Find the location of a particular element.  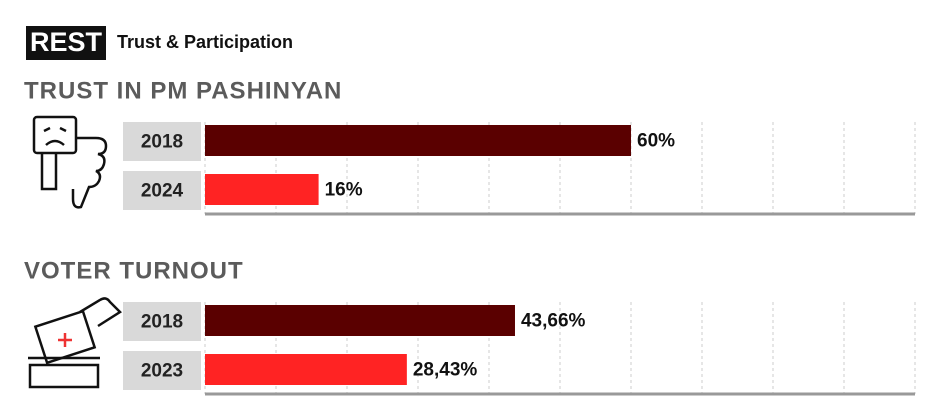

header-title: Trust & Participation is located at coordinates (205, 42).